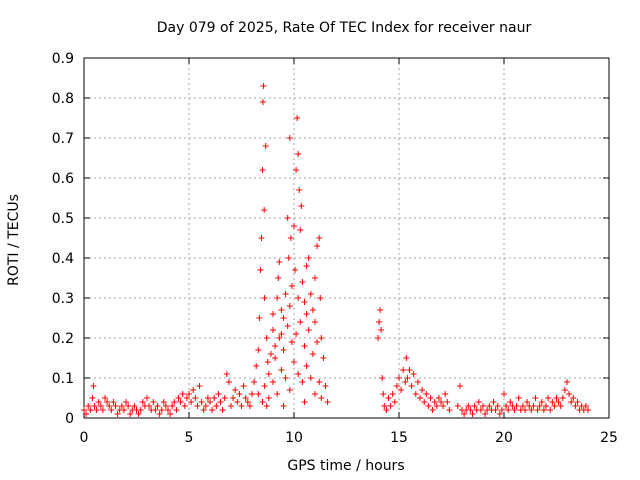 Image resolution: width=640 pixels, height=480 pixels. I want to click on y-tick-label: 0.7, so click(63, 139).